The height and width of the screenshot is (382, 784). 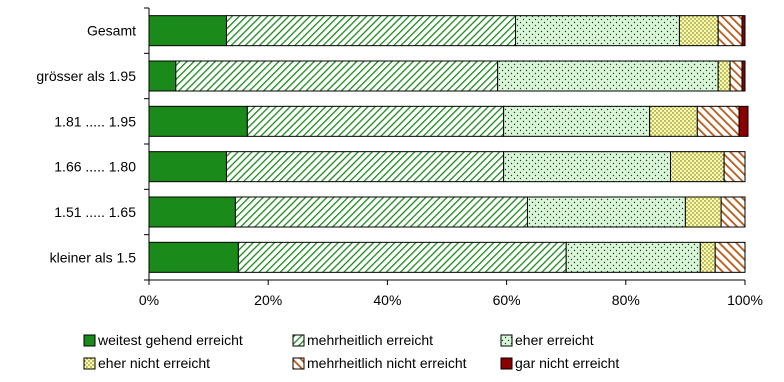 What do you see at coordinates (95, 212) in the screenshot?
I see `category-label: 1.51 ..... 1.65` at bounding box center [95, 212].